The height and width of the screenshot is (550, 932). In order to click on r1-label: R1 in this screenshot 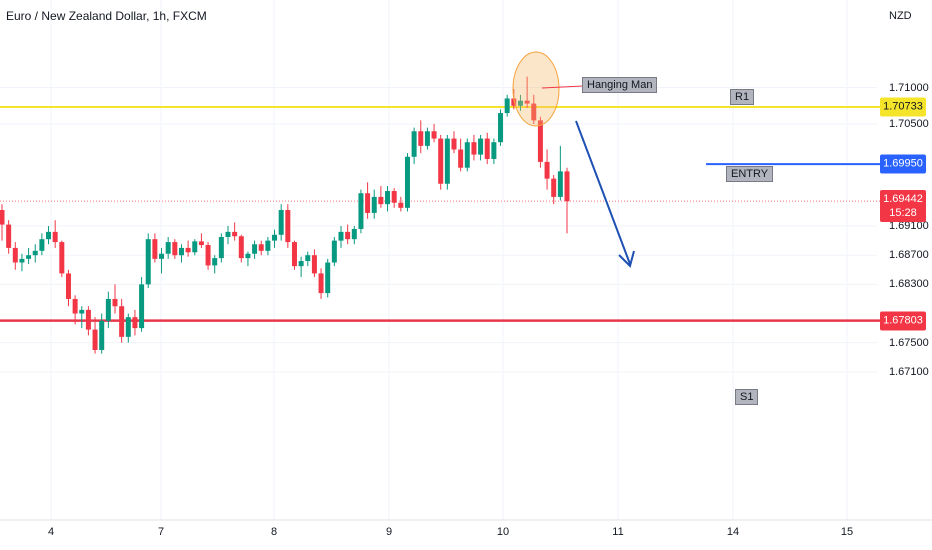, I will do `click(742, 97)`.